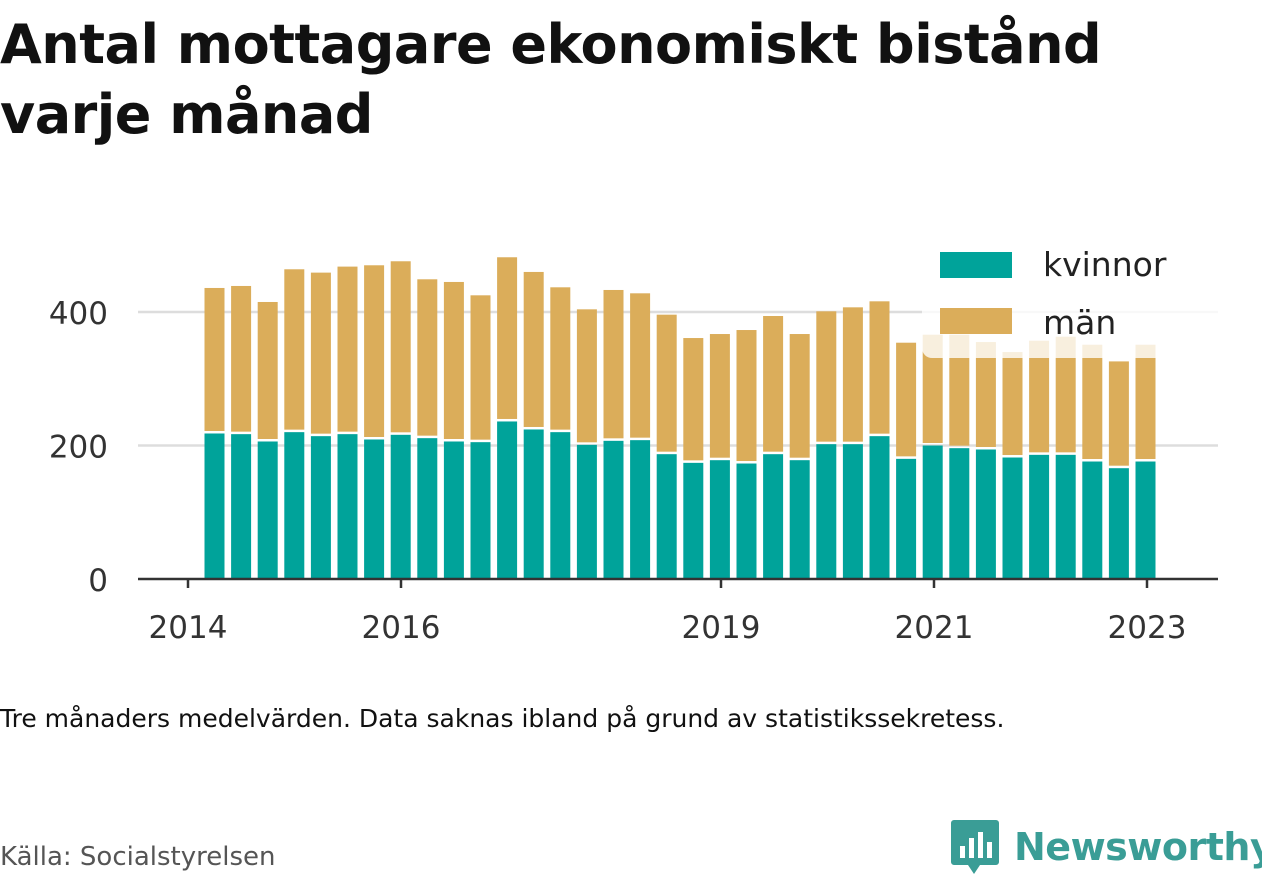 The image size is (1262, 879). What do you see at coordinates (401, 628) in the screenshot?
I see `x-tick-label: 2016` at bounding box center [401, 628].